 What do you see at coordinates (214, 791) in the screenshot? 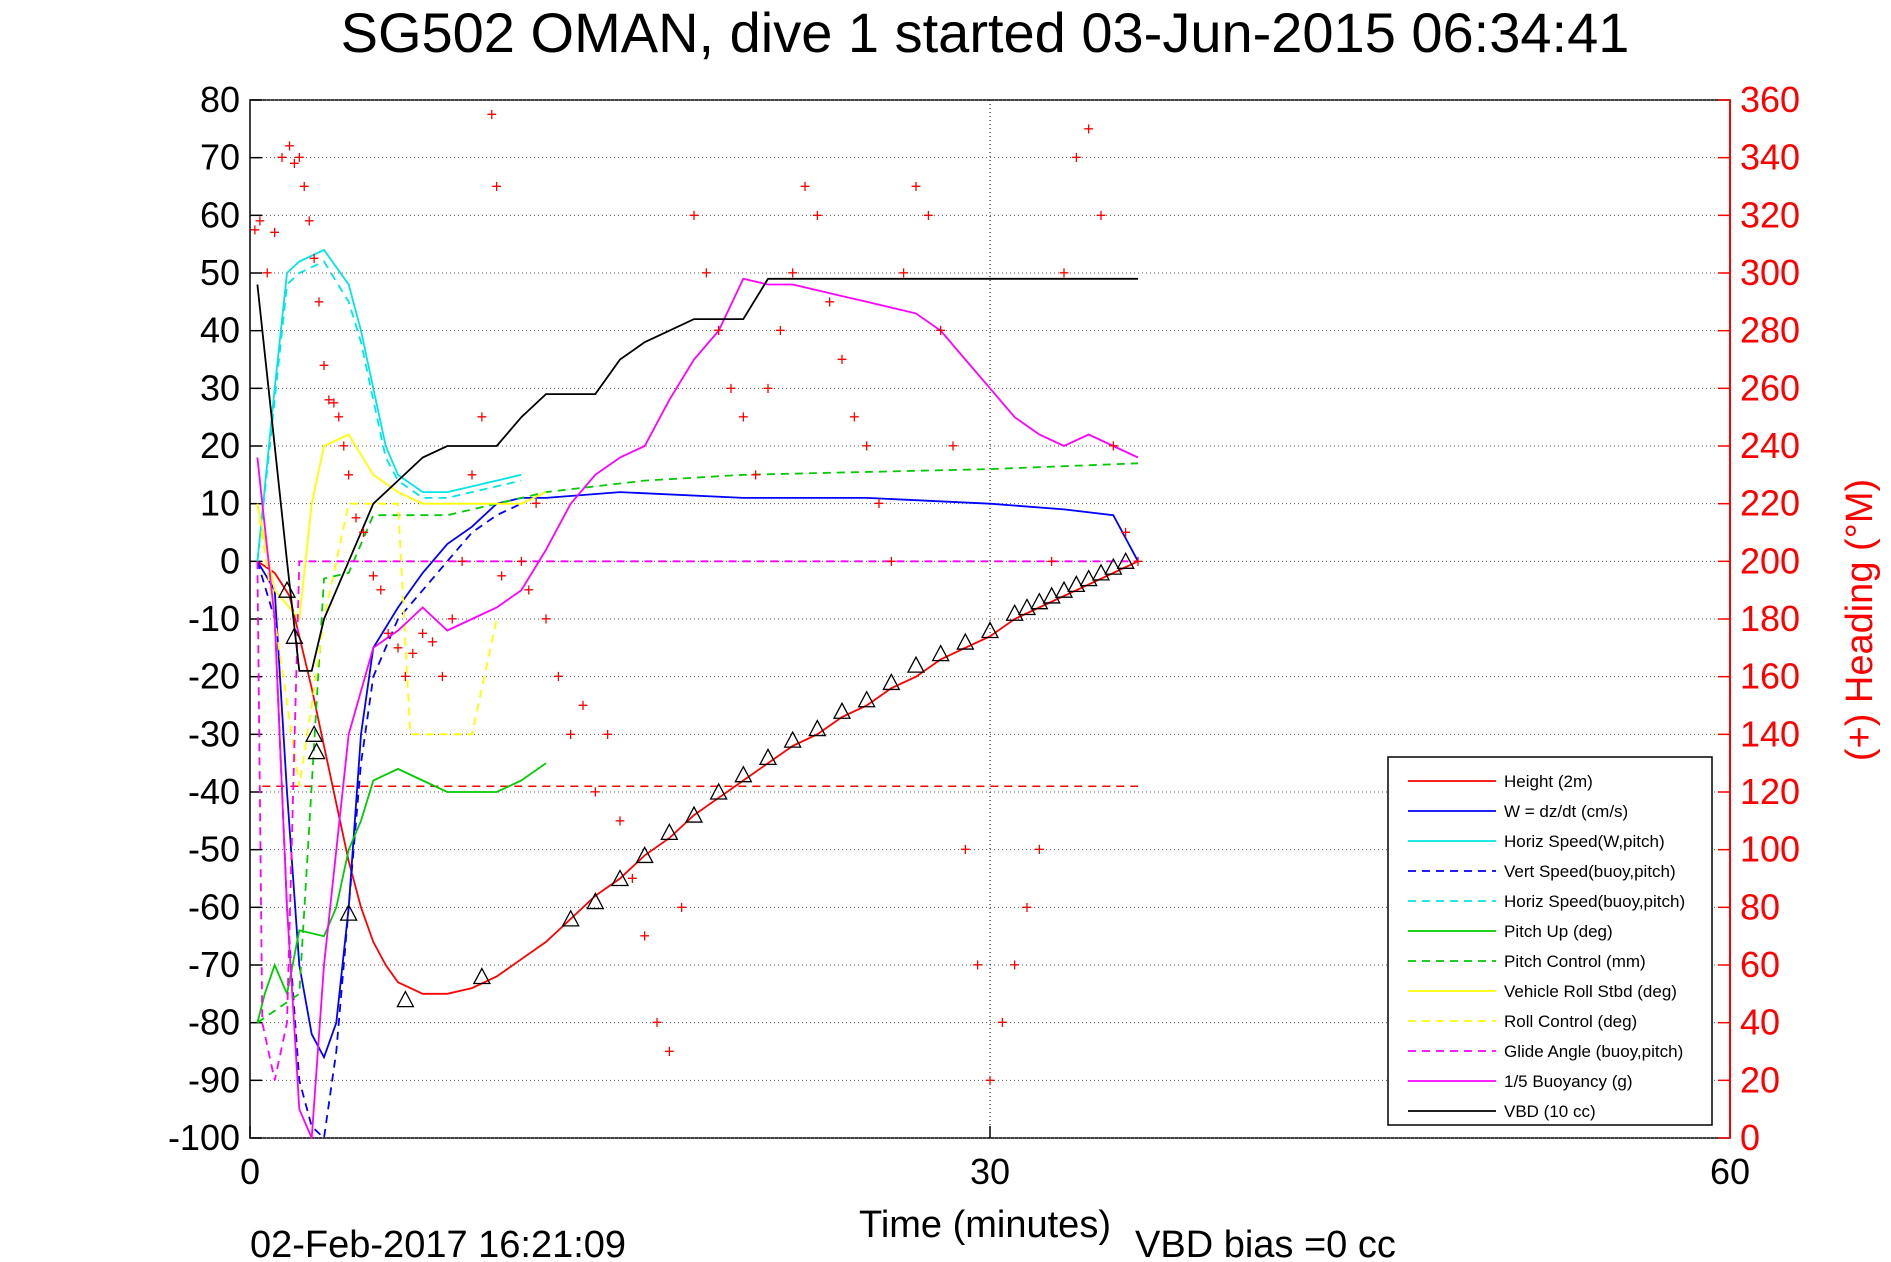
I see `y-tick-label: -40` at bounding box center [214, 791].